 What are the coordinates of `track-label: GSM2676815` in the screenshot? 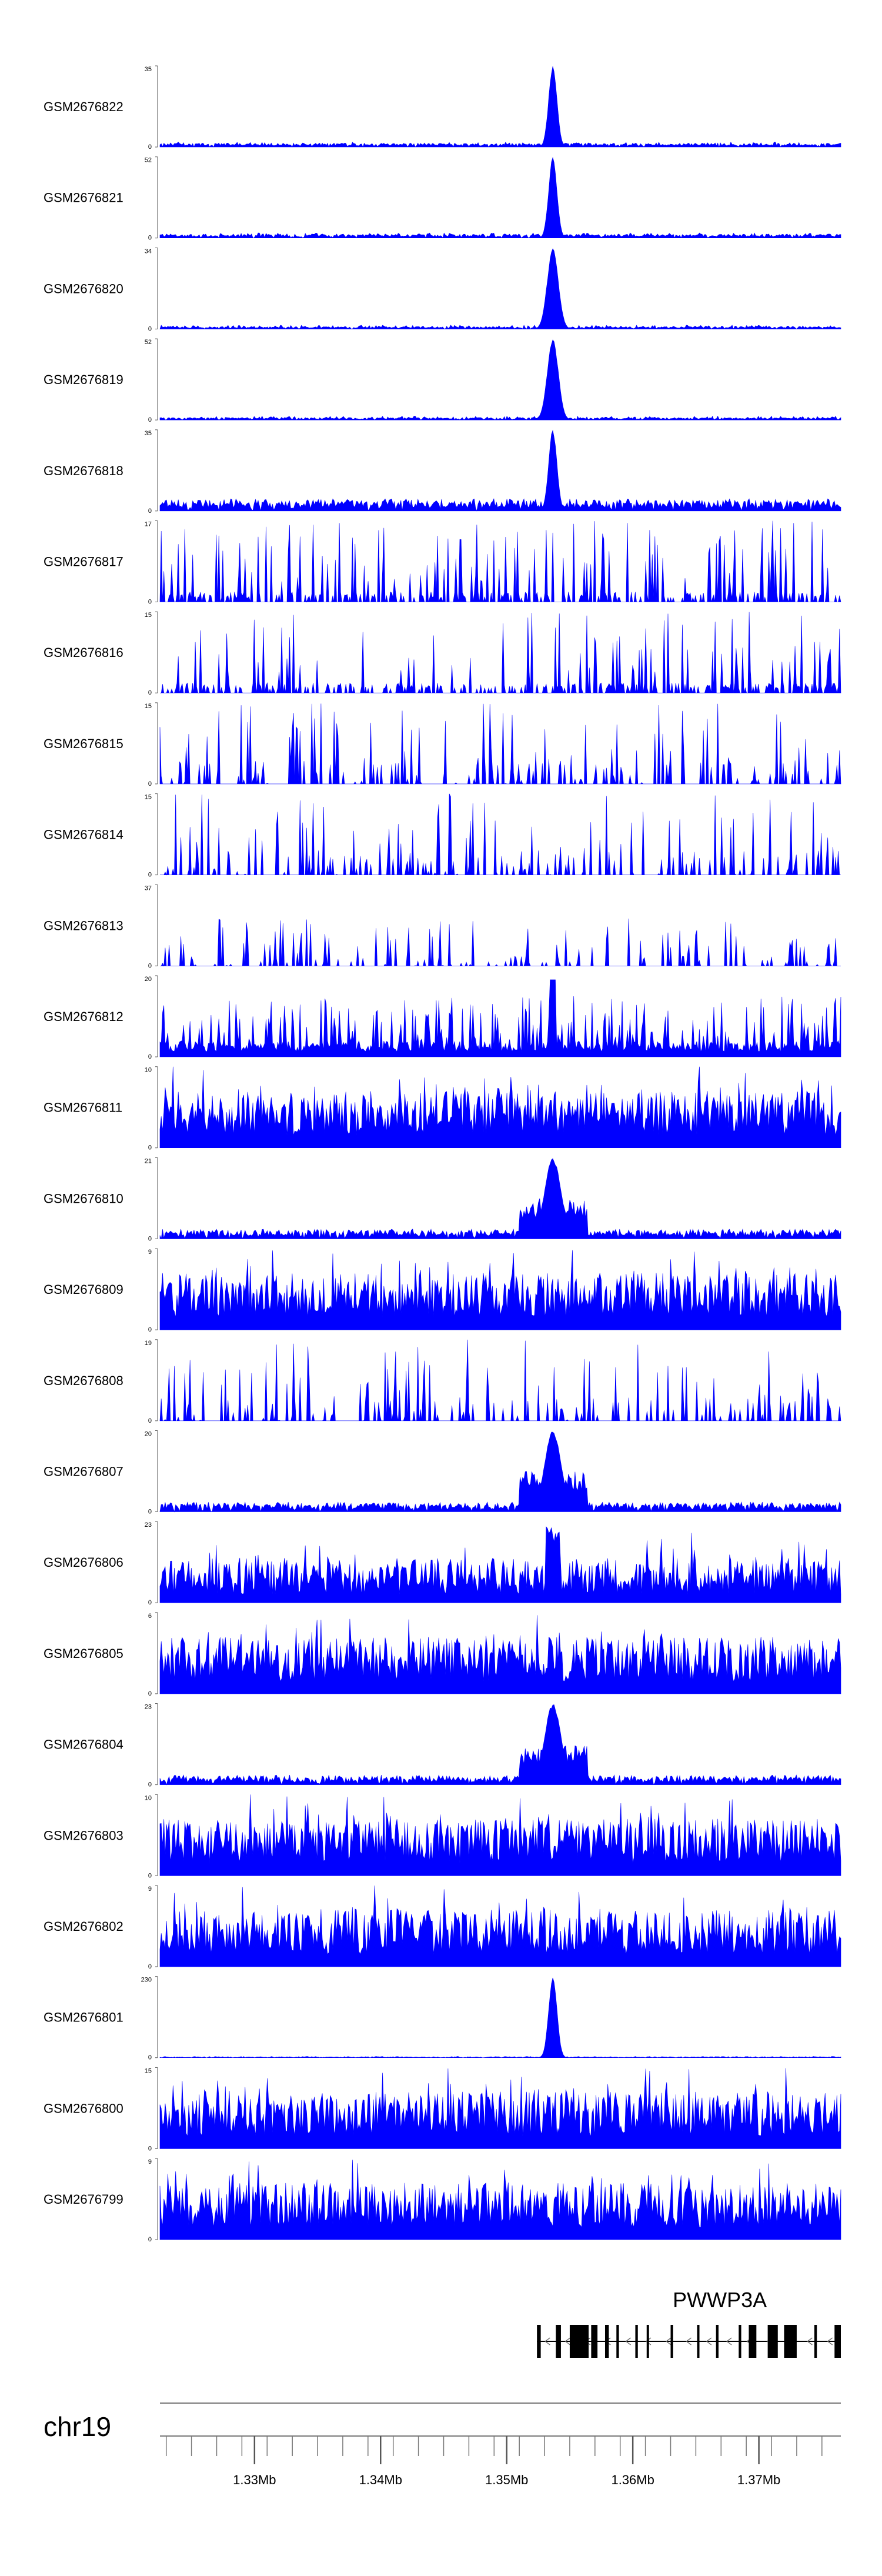 It's located at (83, 743).